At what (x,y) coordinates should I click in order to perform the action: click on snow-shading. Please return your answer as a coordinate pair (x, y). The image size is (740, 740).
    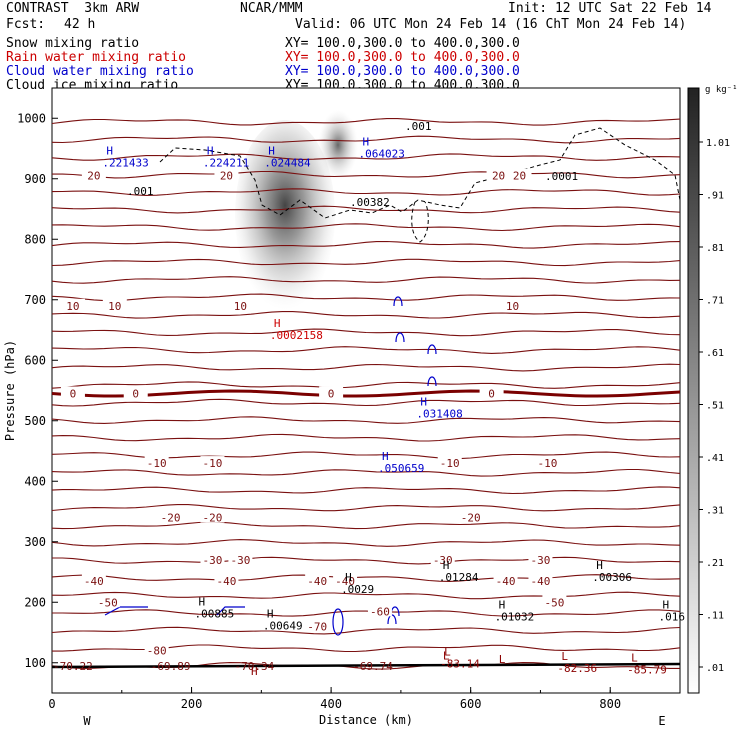
    Looking at the image, I should click on (285, 215).